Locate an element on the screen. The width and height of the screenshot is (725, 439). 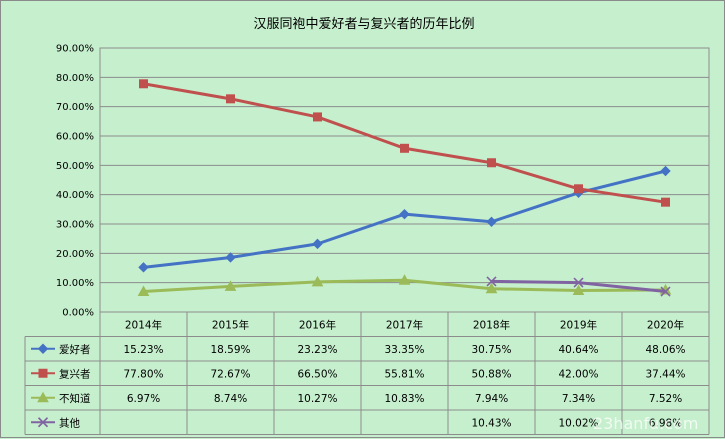
x-category-label: 2019年 is located at coordinates (578, 324).